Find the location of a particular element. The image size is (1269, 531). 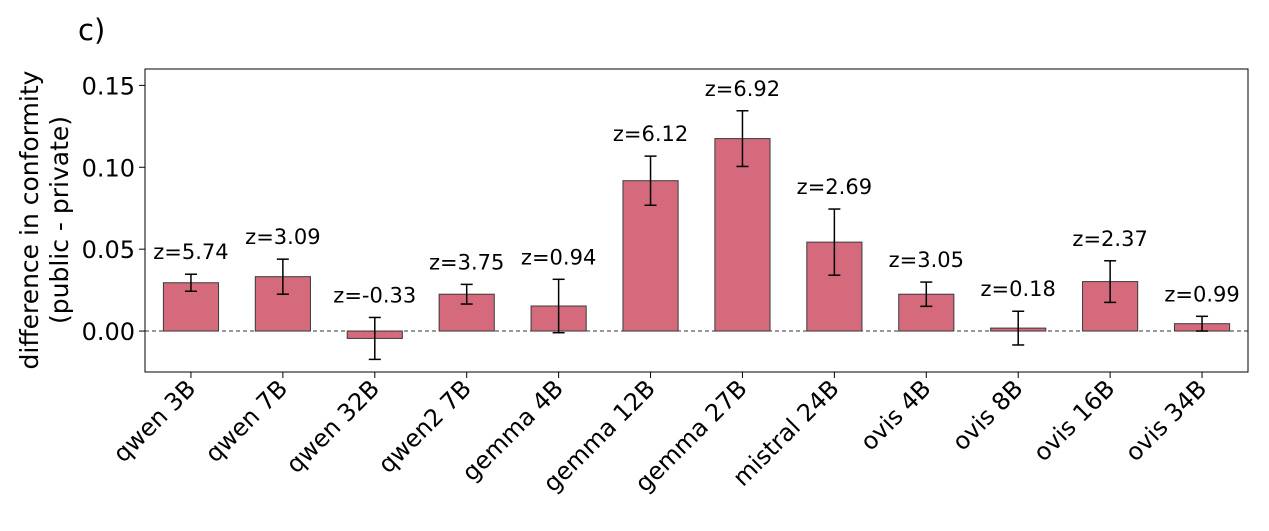

y-axis-label-line-2: (public - private) is located at coordinates (59, 220).